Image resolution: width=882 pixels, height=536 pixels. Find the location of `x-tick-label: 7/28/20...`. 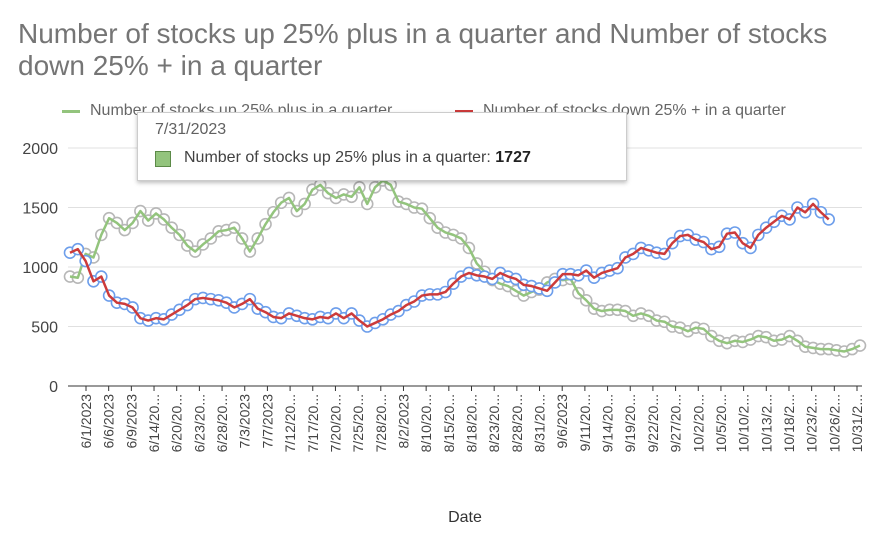

x-tick-label: 7/28/20... is located at coordinates (381, 423).